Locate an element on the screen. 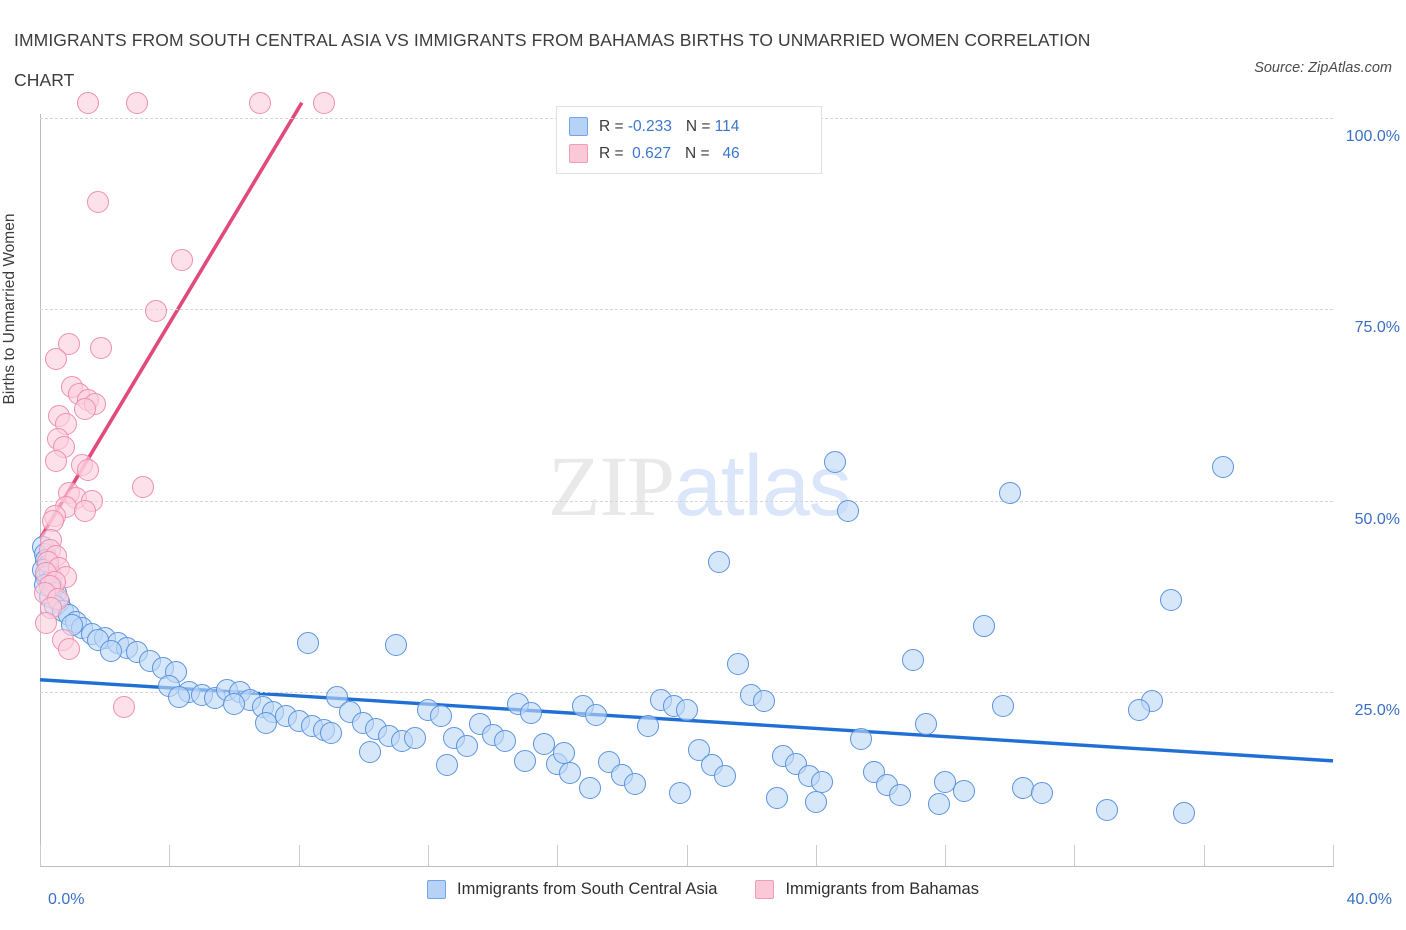 This screenshot has width=1406, height=930. series-swatch-blue is located at coordinates (437, 889).